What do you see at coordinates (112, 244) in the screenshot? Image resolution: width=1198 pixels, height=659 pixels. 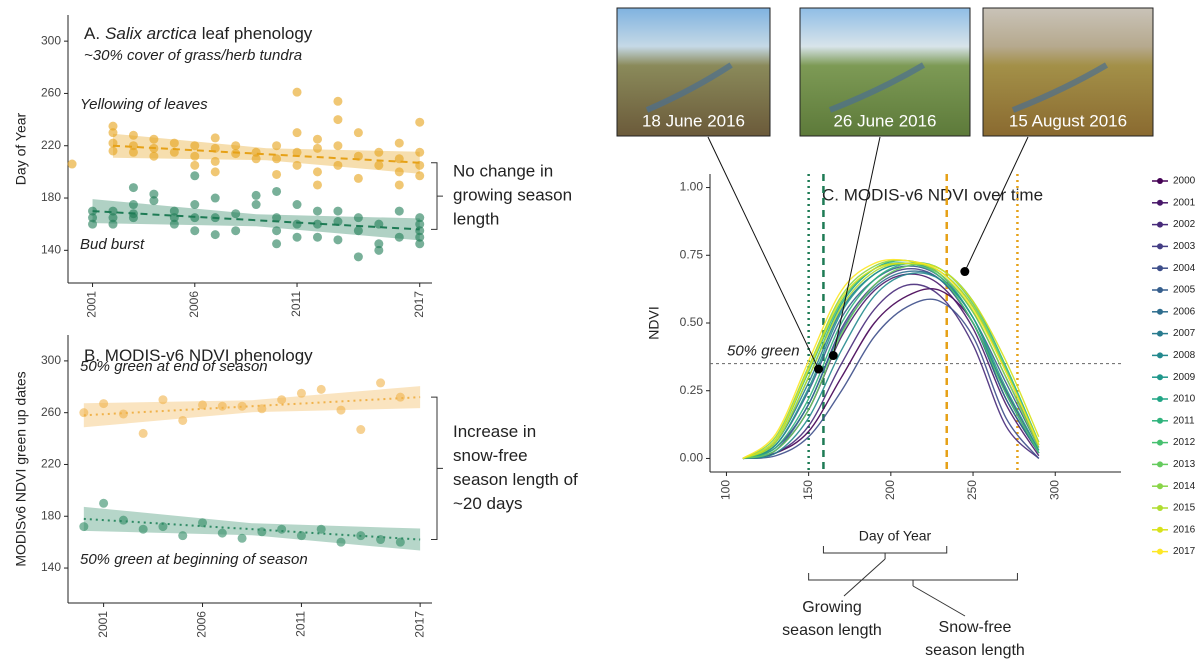 I see `series-label: Bud burst` at bounding box center [112, 244].